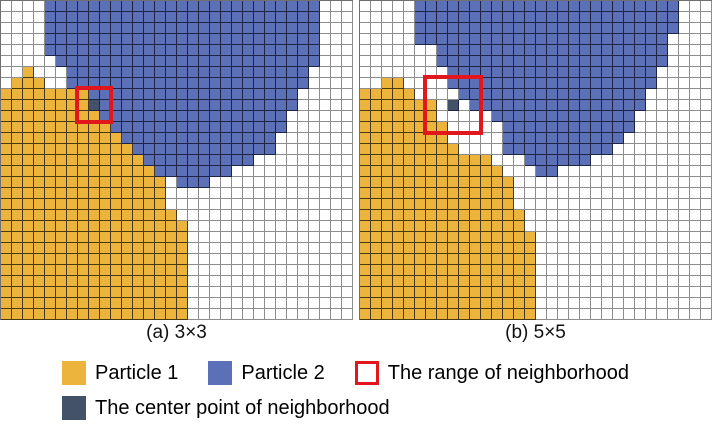 The height and width of the screenshot is (435, 712). What do you see at coordinates (176, 332) in the screenshot?
I see `panel-a-caption: (a) 3×3` at bounding box center [176, 332].